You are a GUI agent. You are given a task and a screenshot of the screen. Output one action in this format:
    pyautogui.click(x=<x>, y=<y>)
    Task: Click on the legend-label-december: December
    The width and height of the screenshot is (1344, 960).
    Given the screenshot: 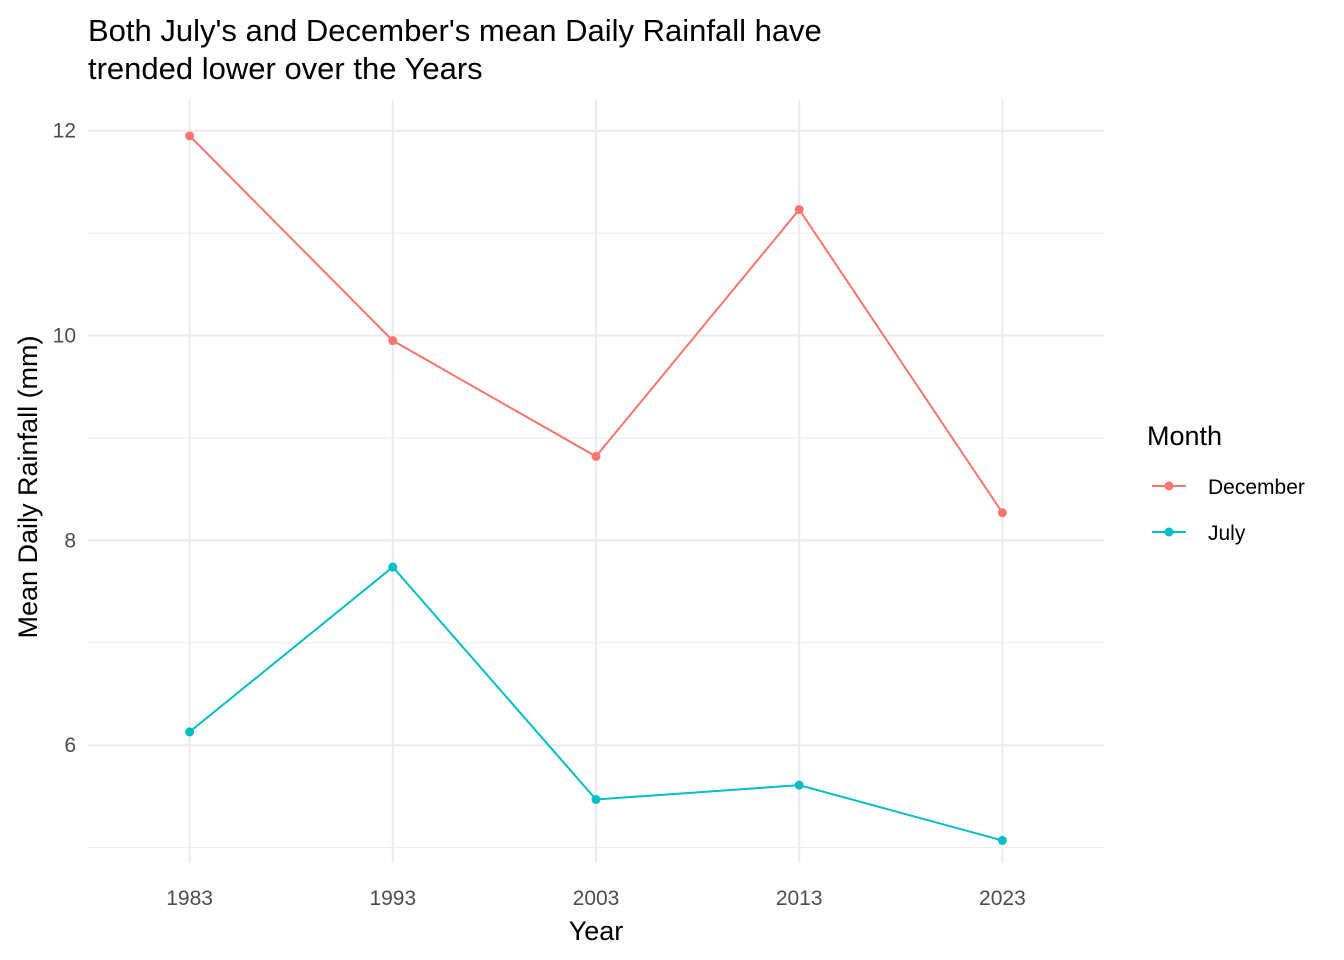 What is the action you would take?
    pyautogui.click(x=1256, y=487)
    